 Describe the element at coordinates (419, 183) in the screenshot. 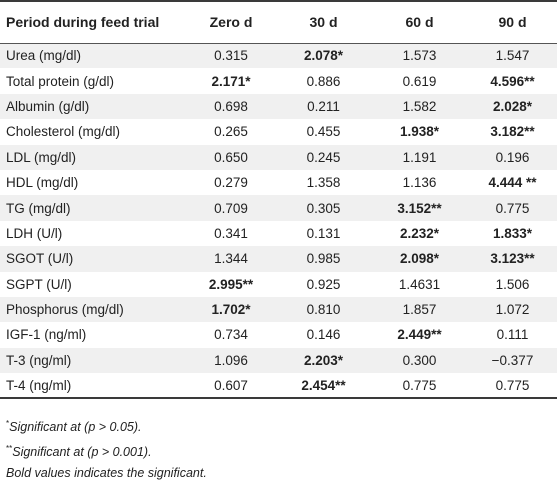

I see `table-cell-value: 1.136` at that location.